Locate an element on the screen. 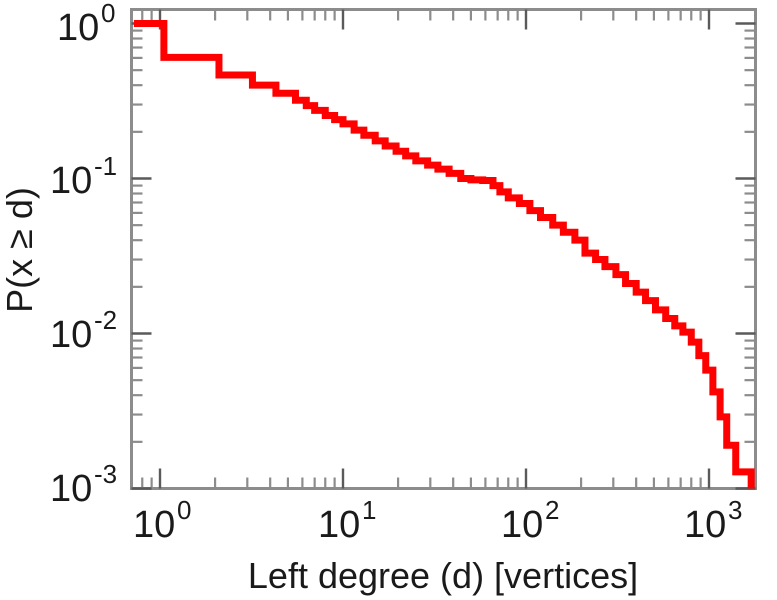 This screenshot has height=600, width=777. x-tick-exp-1: 0 is located at coordinates (184, 510).